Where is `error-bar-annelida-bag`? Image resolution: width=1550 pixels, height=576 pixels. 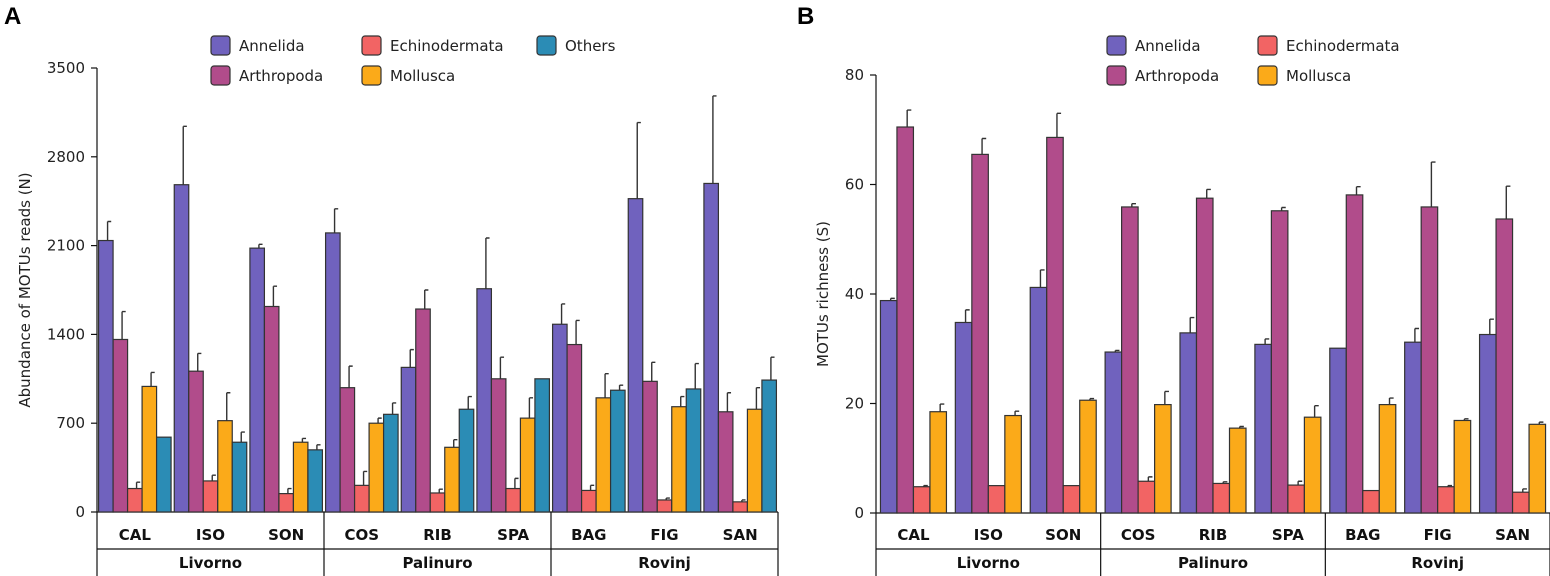 error-bar-annelida-bag is located at coordinates (563, 314).